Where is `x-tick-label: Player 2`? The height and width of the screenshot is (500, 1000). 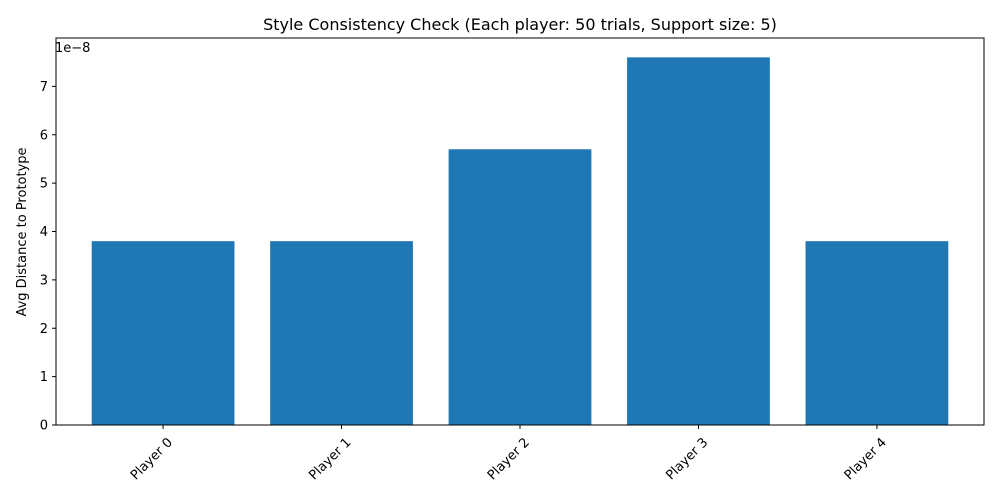
x-tick-label: Player 2 is located at coordinates (509, 459).